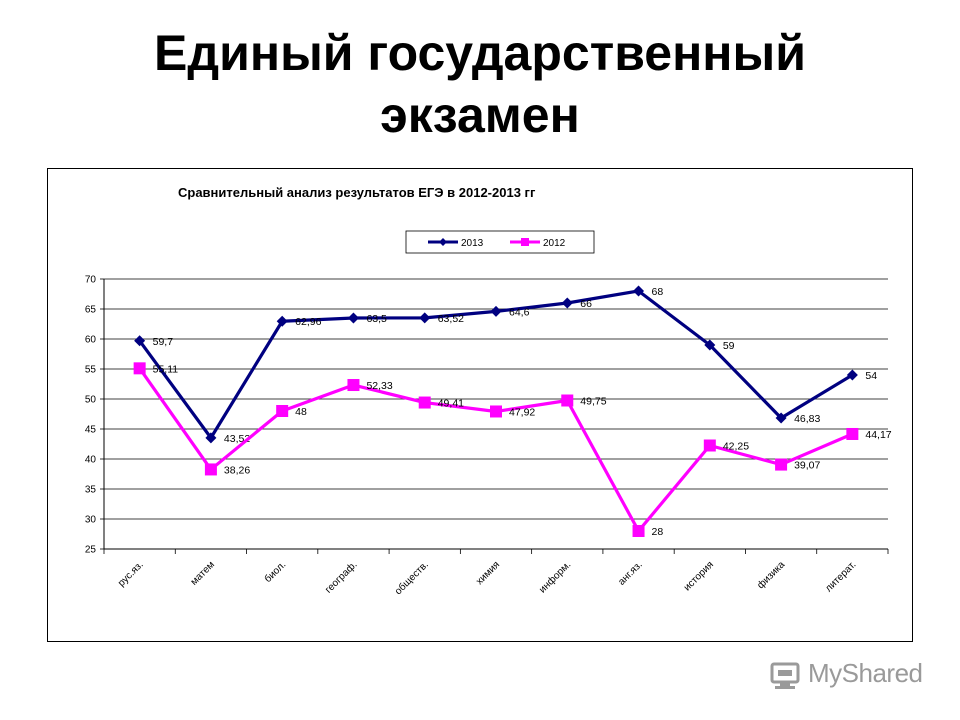 Image resolution: width=960 pixels, height=720 pixels. I want to click on data-label-2013: 63,5, so click(376, 319).